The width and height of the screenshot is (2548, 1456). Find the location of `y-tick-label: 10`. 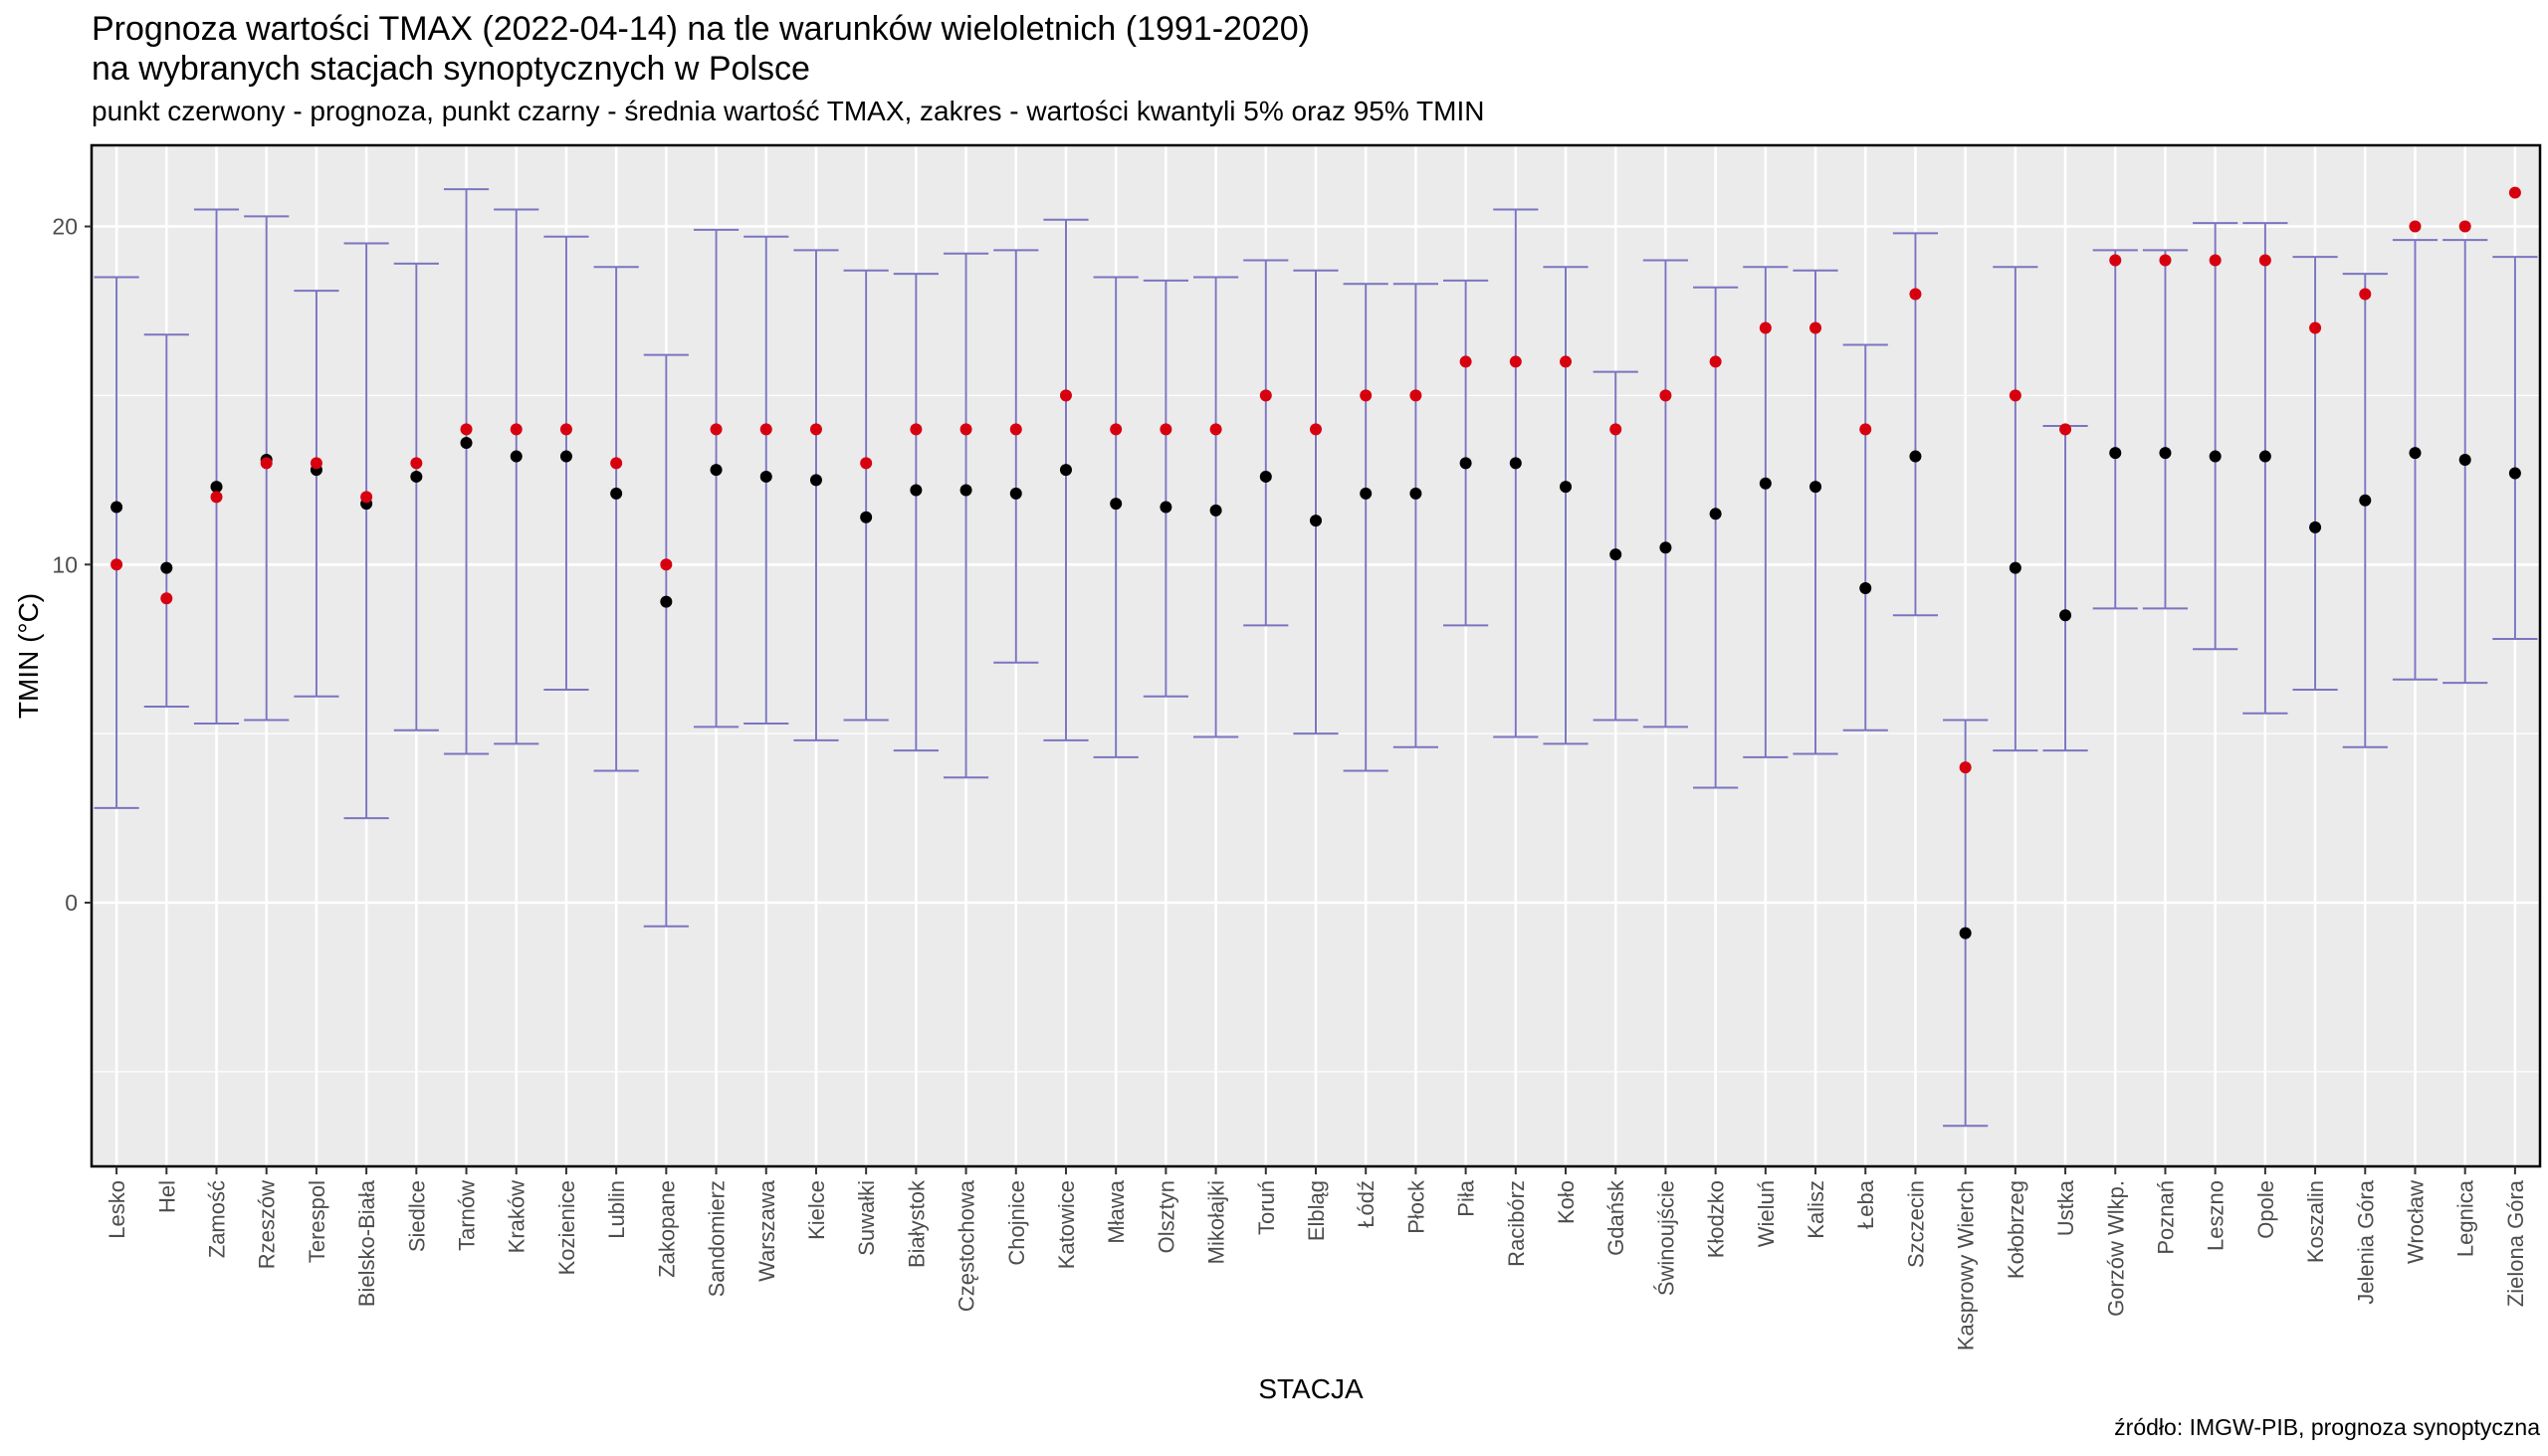

y-tick-label: 10 is located at coordinates (65, 564).